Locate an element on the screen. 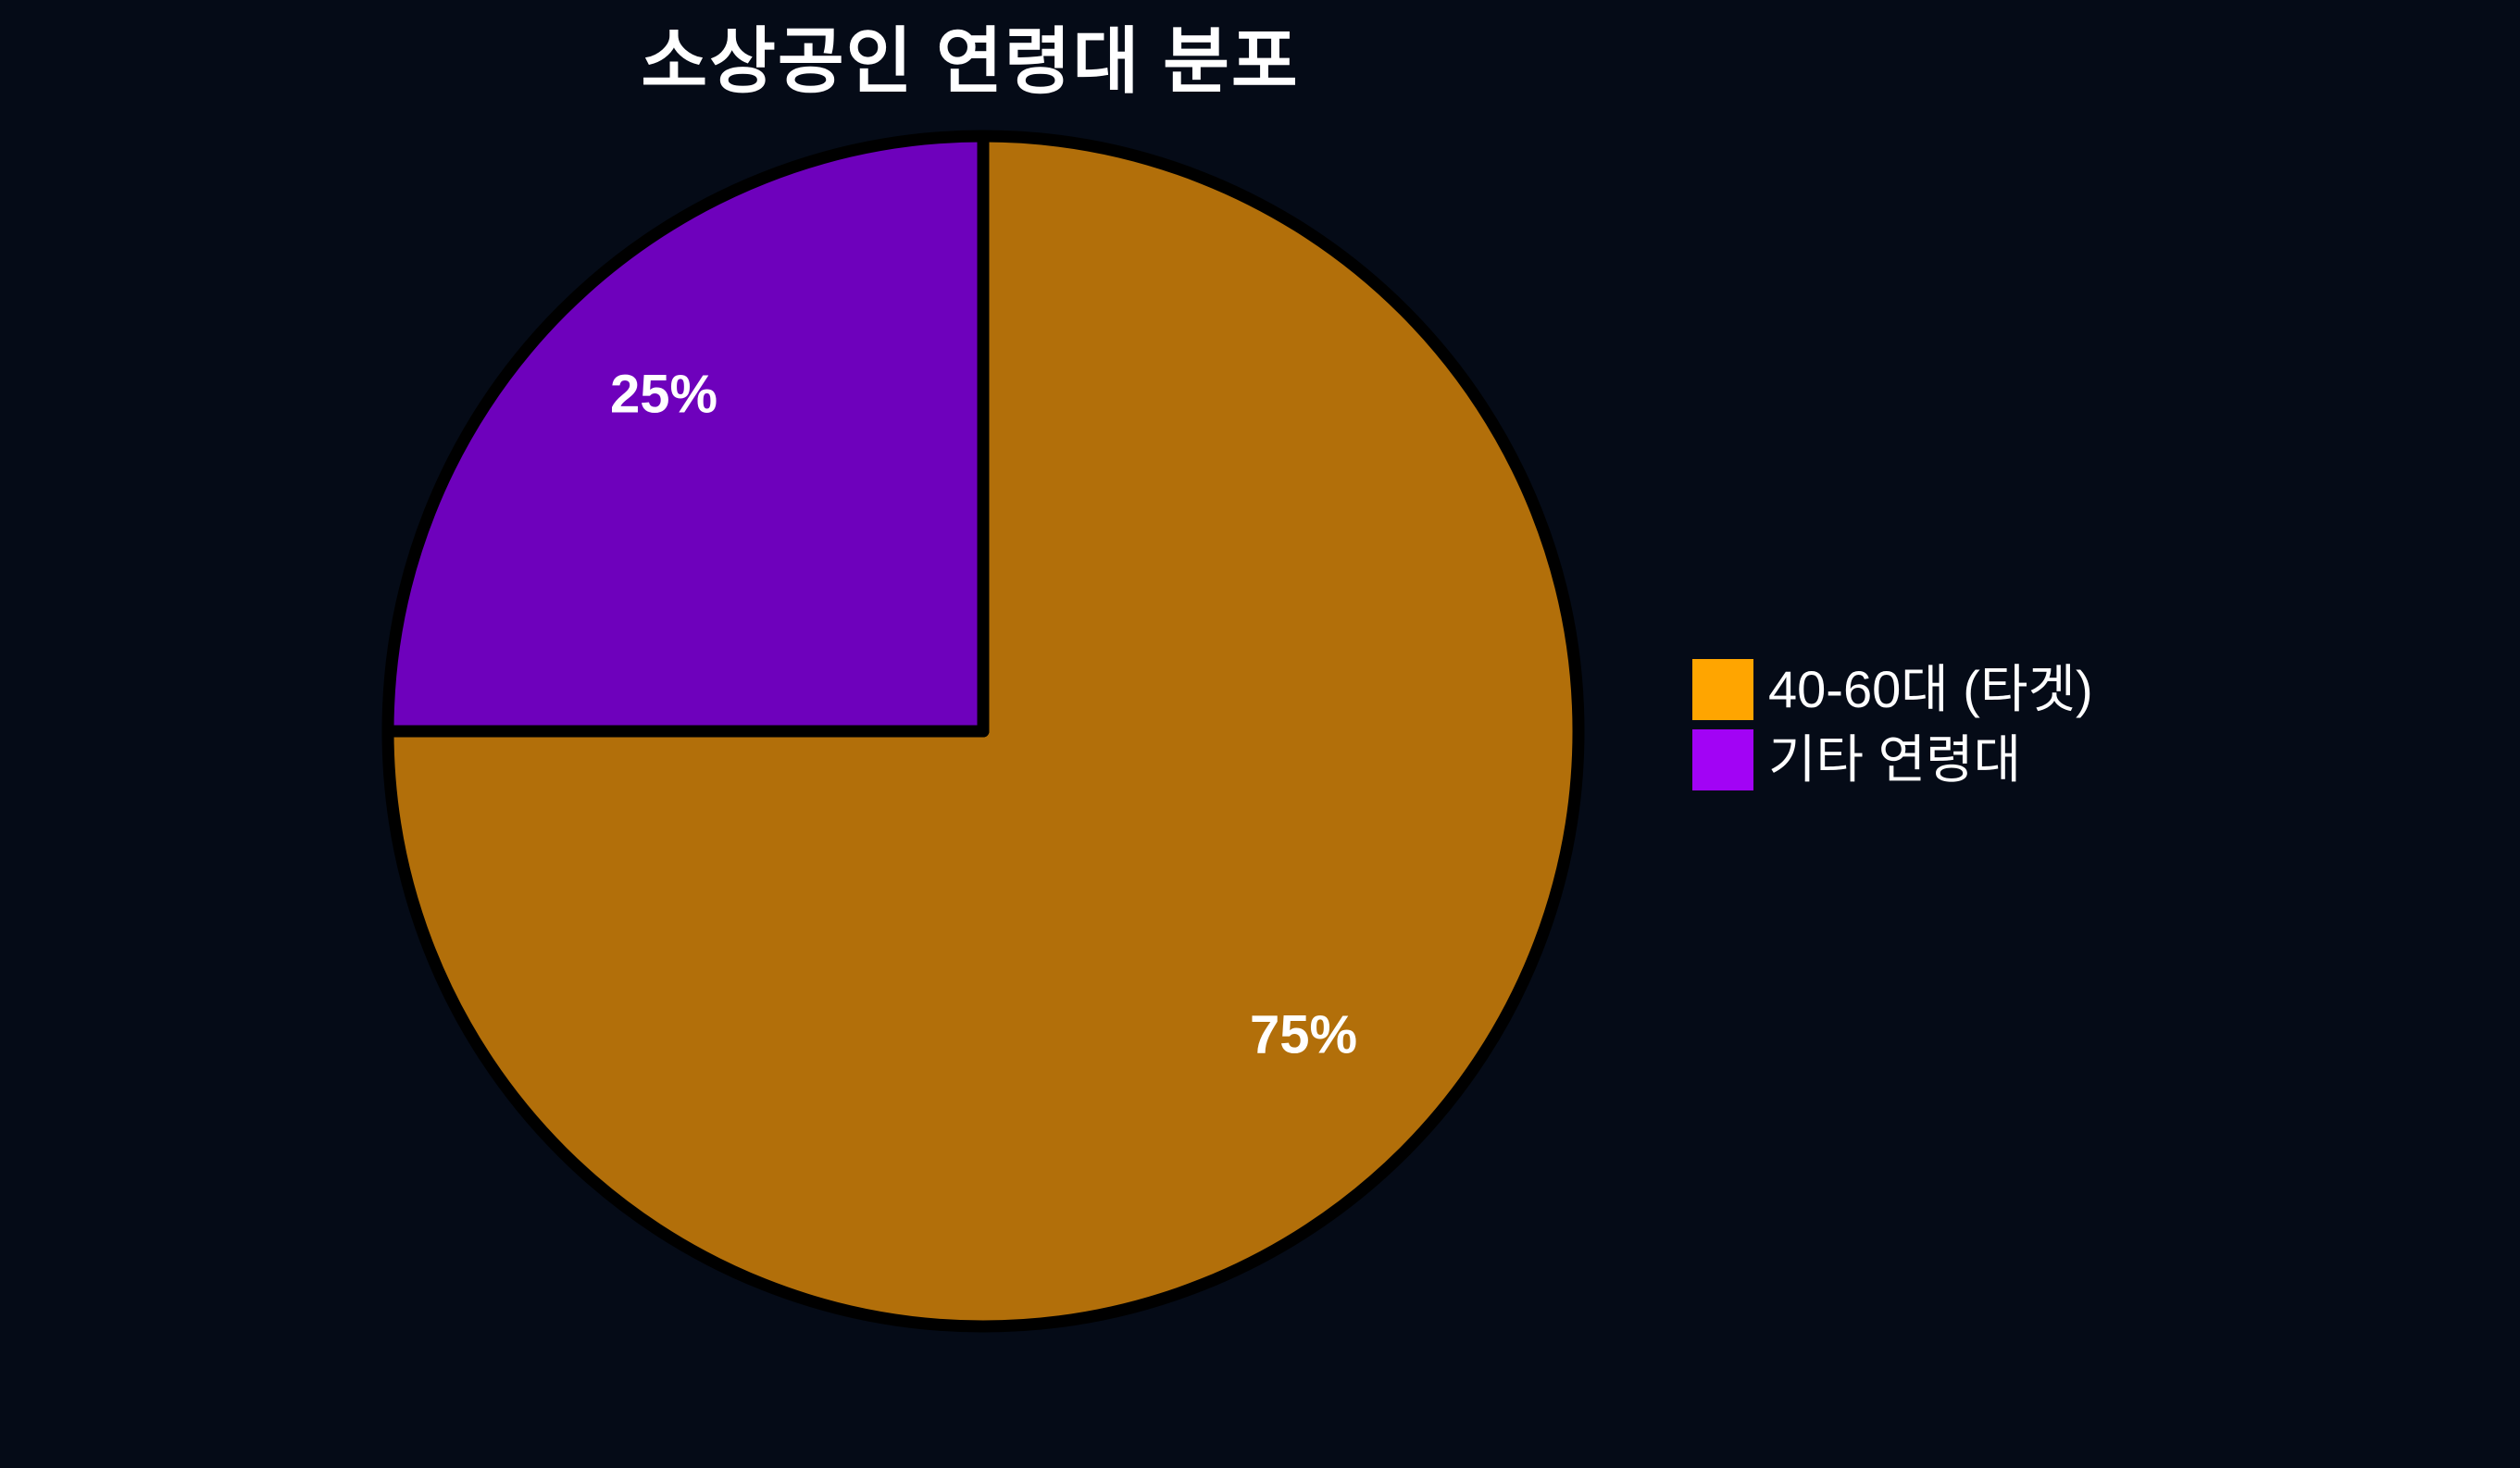  pie-slice-other-ages is located at coordinates (685, 434).